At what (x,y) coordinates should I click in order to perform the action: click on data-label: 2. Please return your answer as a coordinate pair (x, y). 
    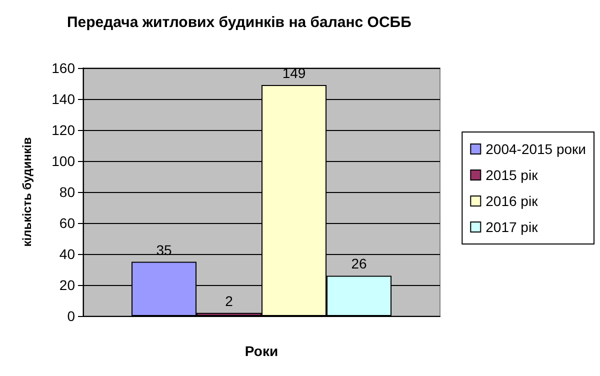
    Looking at the image, I should click on (229, 300).